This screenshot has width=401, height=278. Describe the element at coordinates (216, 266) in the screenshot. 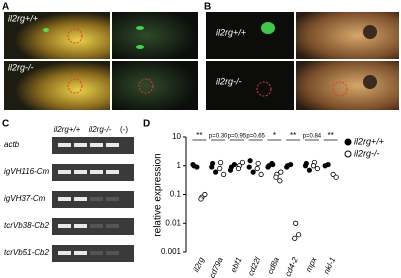

I see `x-tick-label: cd79a` at that location.